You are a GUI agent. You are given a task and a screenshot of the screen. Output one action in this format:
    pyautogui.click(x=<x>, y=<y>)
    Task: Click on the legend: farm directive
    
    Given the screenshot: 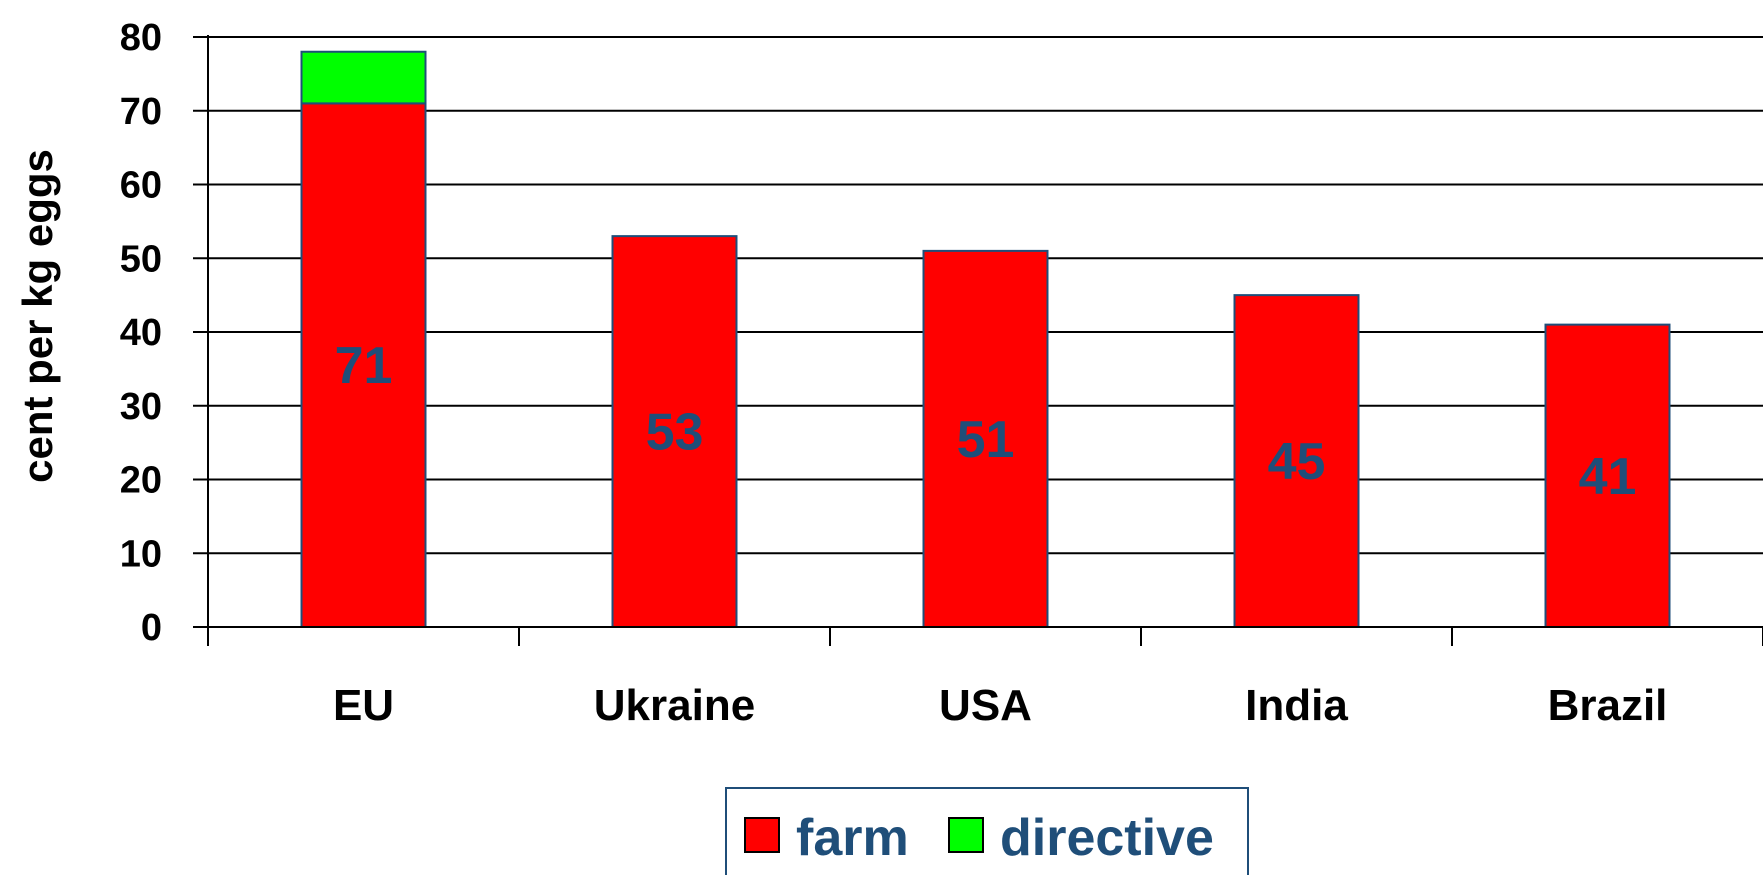 What is the action you would take?
    pyautogui.click(x=987, y=831)
    